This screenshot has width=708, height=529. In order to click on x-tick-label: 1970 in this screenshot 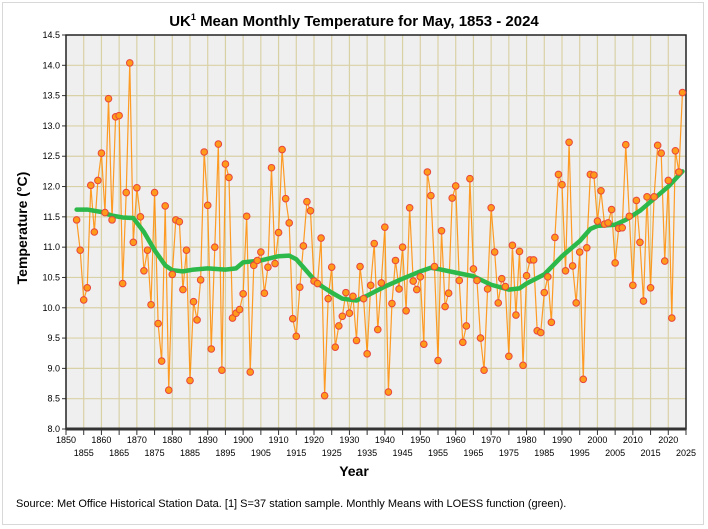, I will do `click(491, 440)`.